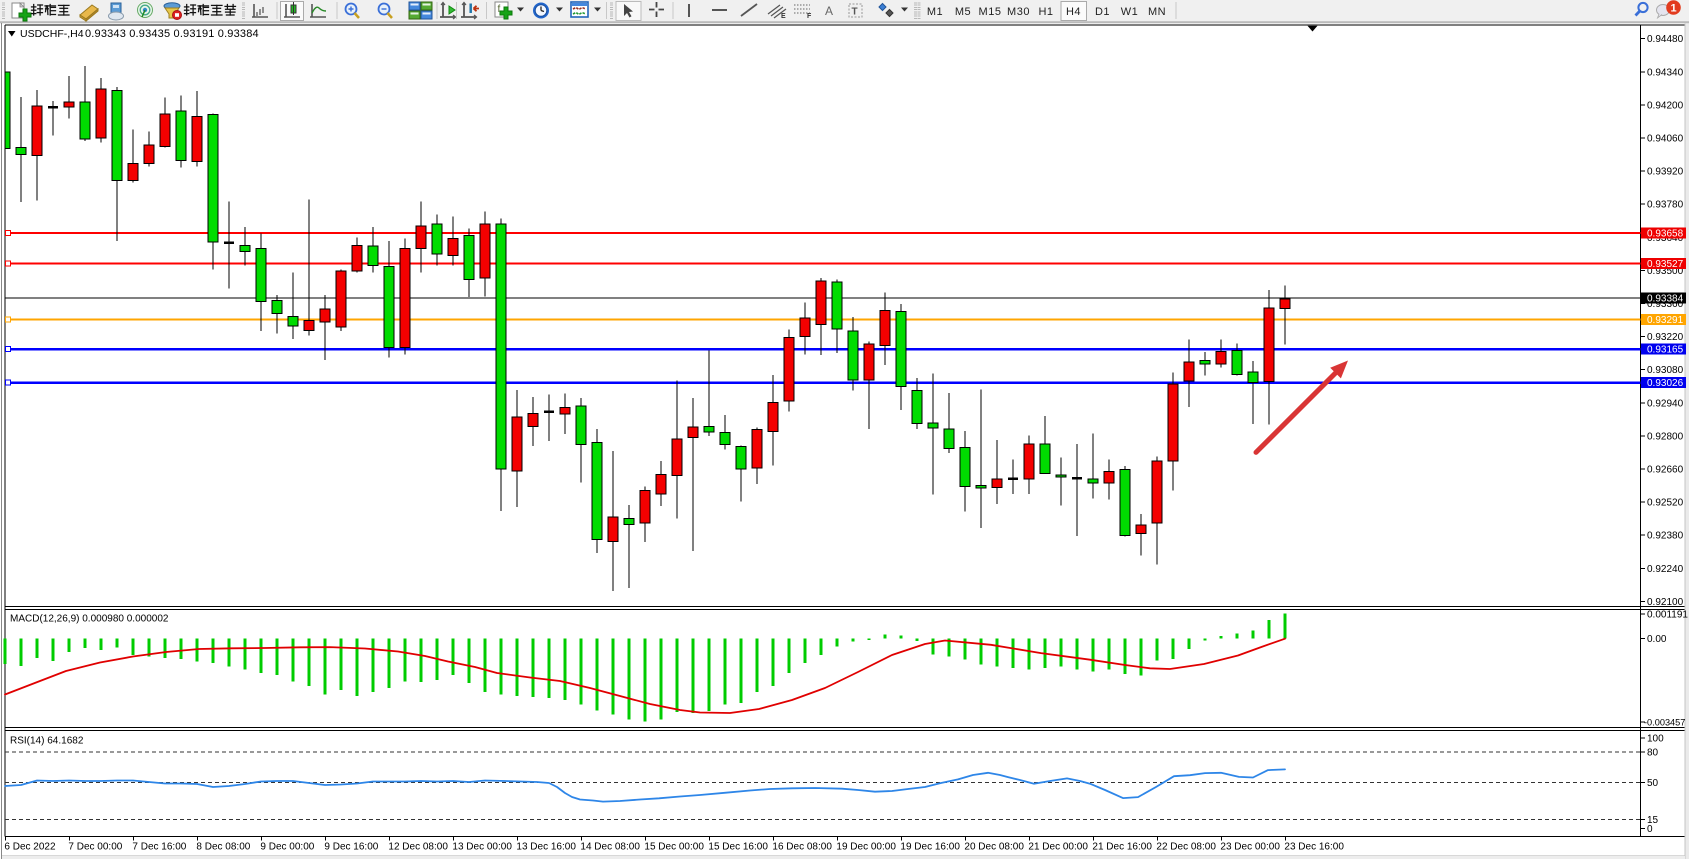  I want to click on svg-text: 9 Dec 16:00, so click(351, 847).